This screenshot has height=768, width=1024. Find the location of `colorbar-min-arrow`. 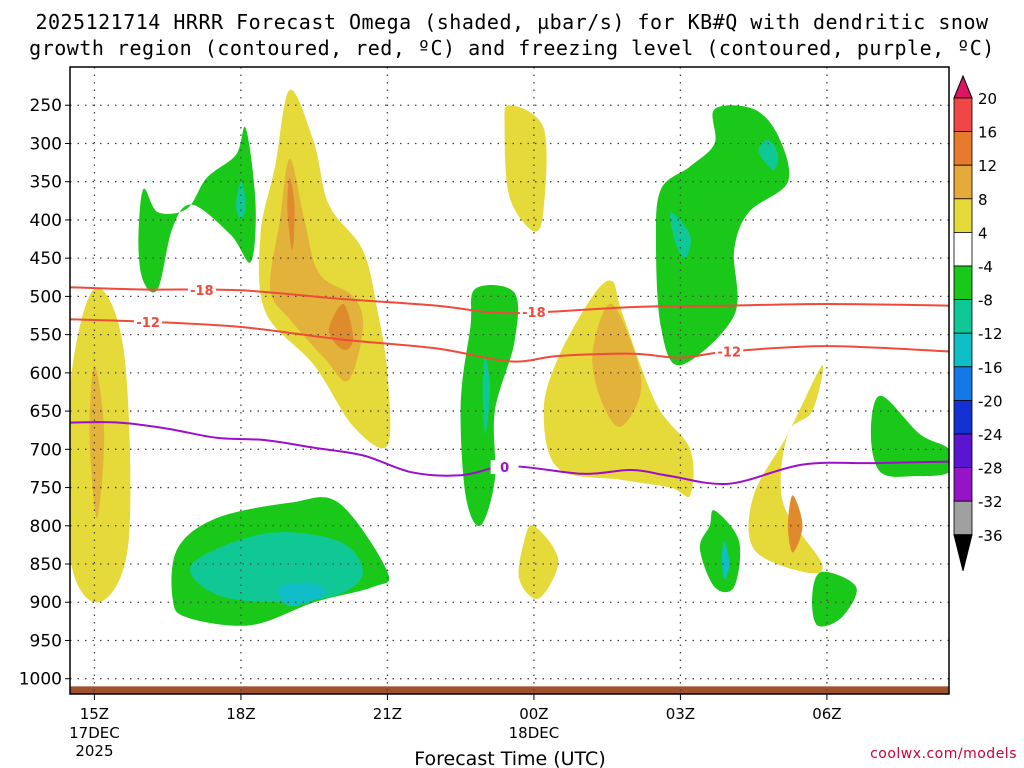

colorbar-min-arrow is located at coordinates (963, 552).